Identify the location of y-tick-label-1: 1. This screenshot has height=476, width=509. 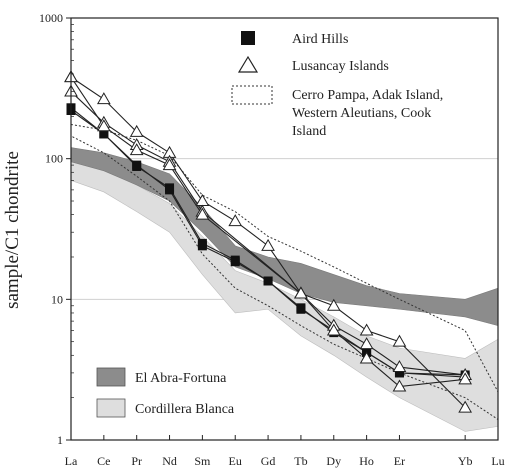
(60, 440).